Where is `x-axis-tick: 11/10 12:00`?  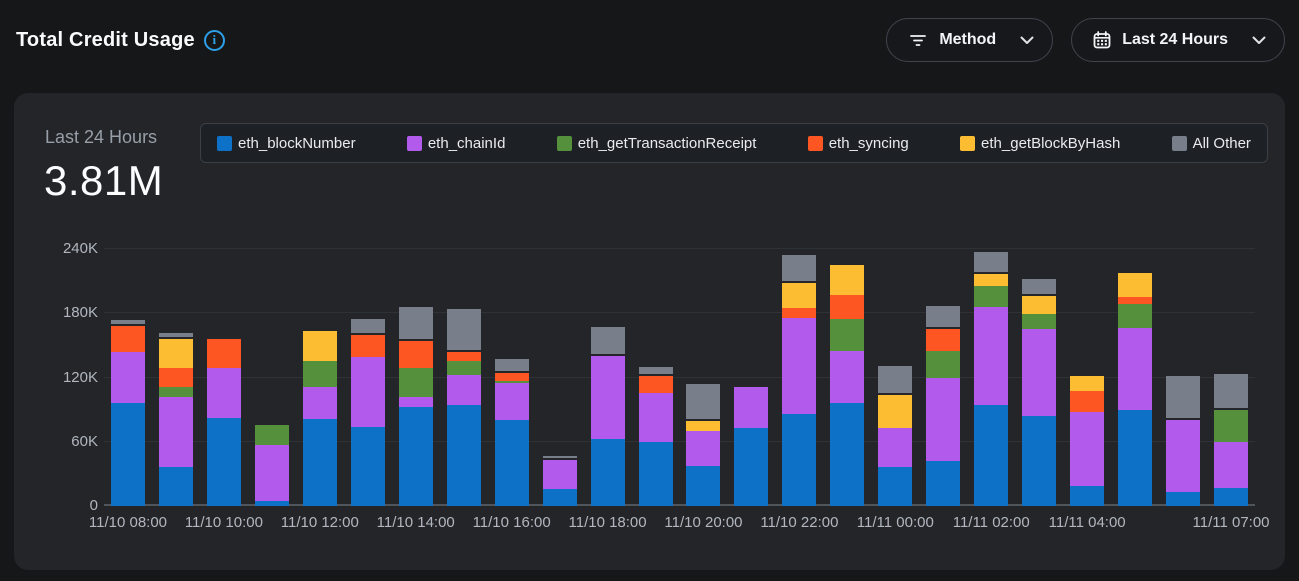
x-axis-tick: 11/10 12:00 is located at coordinates (319, 522).